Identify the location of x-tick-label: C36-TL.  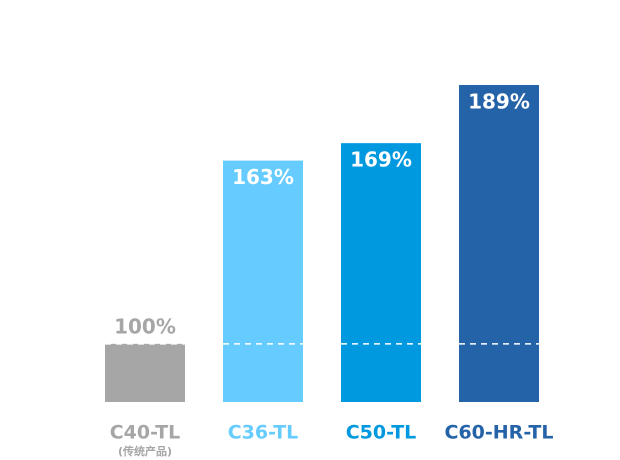
(263, 433).